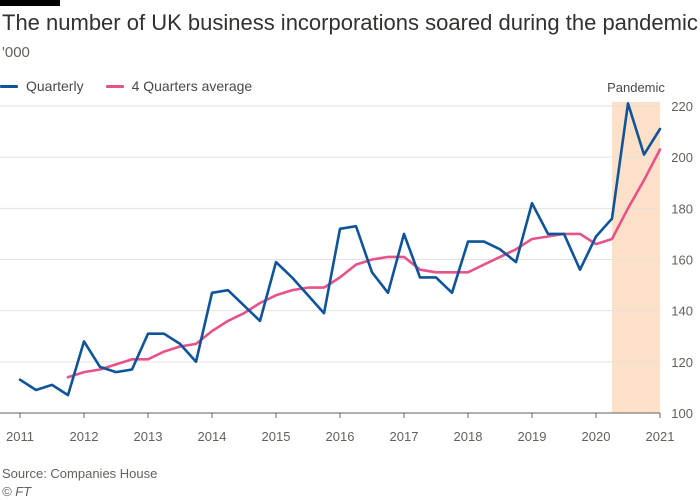  I want to click on x-tick-label: 2019, so click(532, 436).